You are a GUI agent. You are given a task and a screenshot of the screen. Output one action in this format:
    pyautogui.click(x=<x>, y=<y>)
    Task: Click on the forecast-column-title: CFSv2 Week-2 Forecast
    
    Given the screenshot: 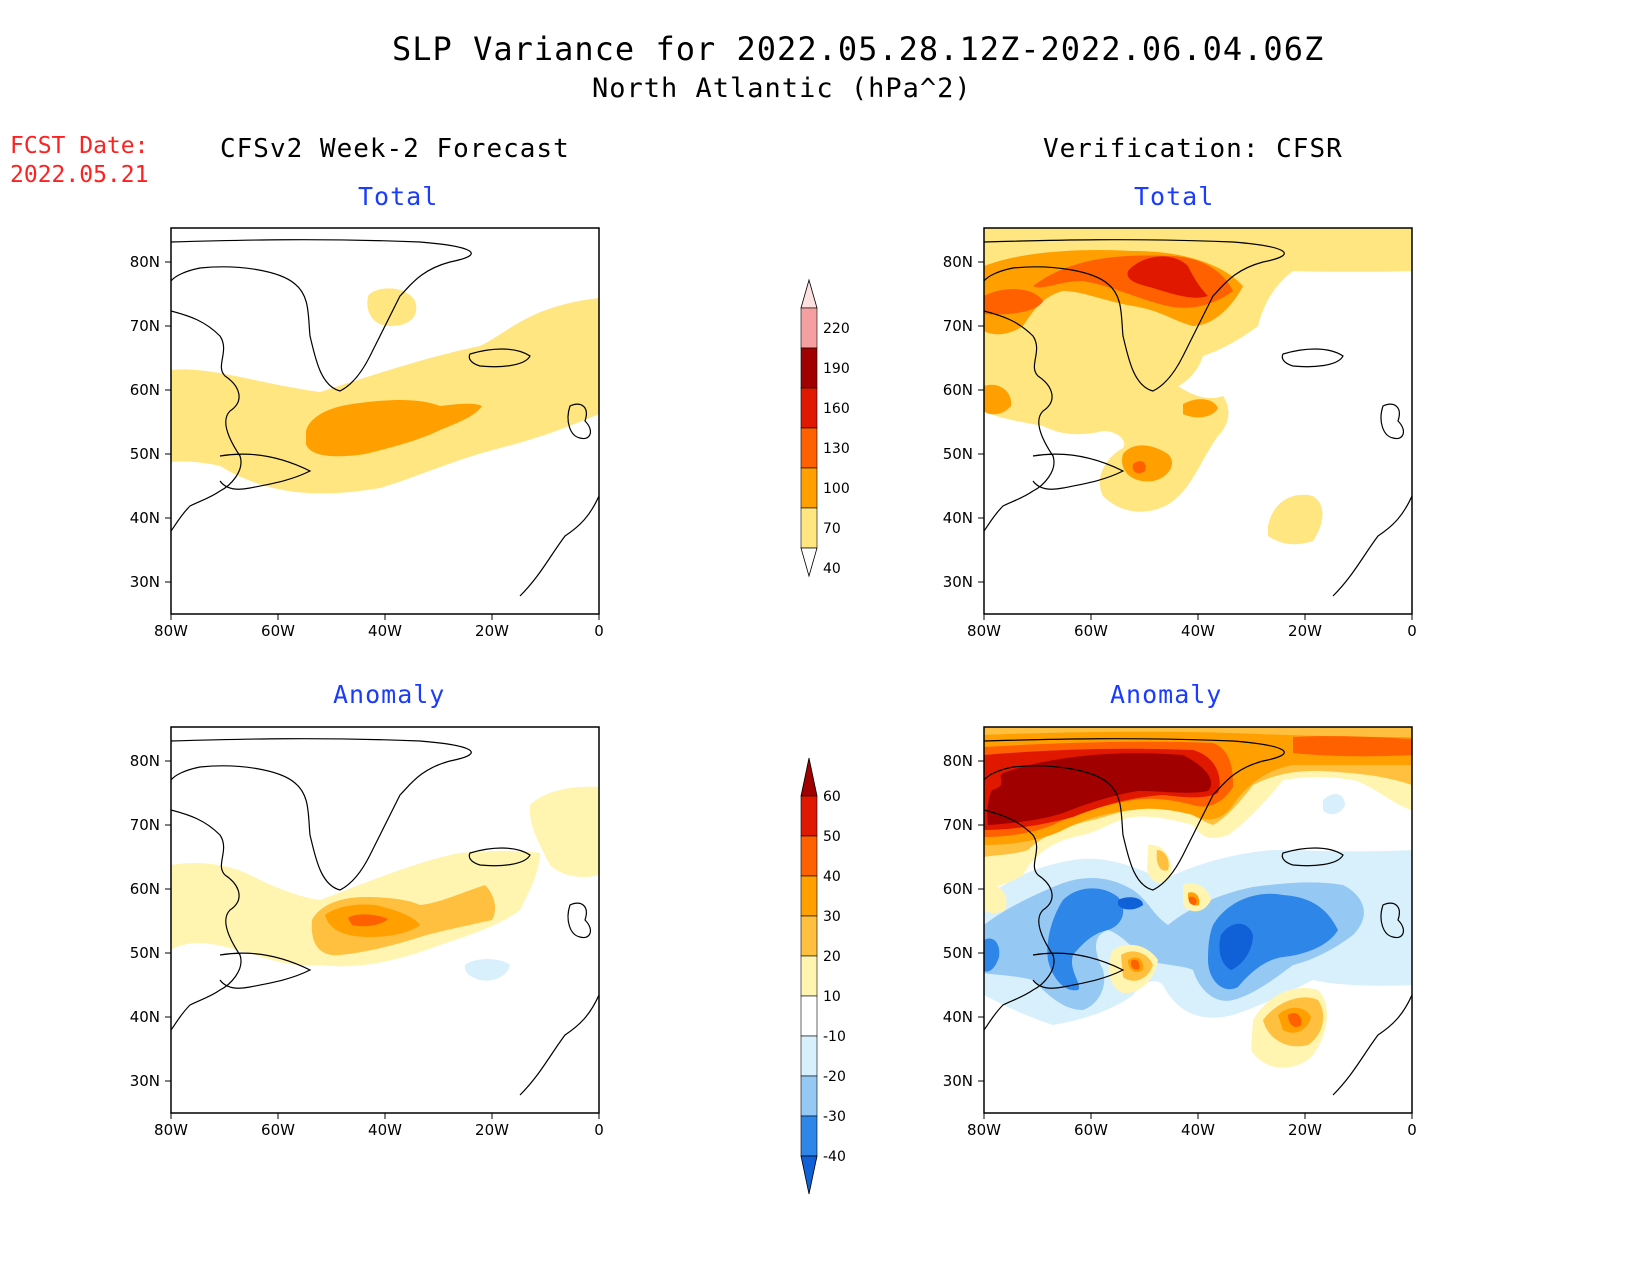 What is the action you would take?
    pyautogui.click(x=395, y=149)
    